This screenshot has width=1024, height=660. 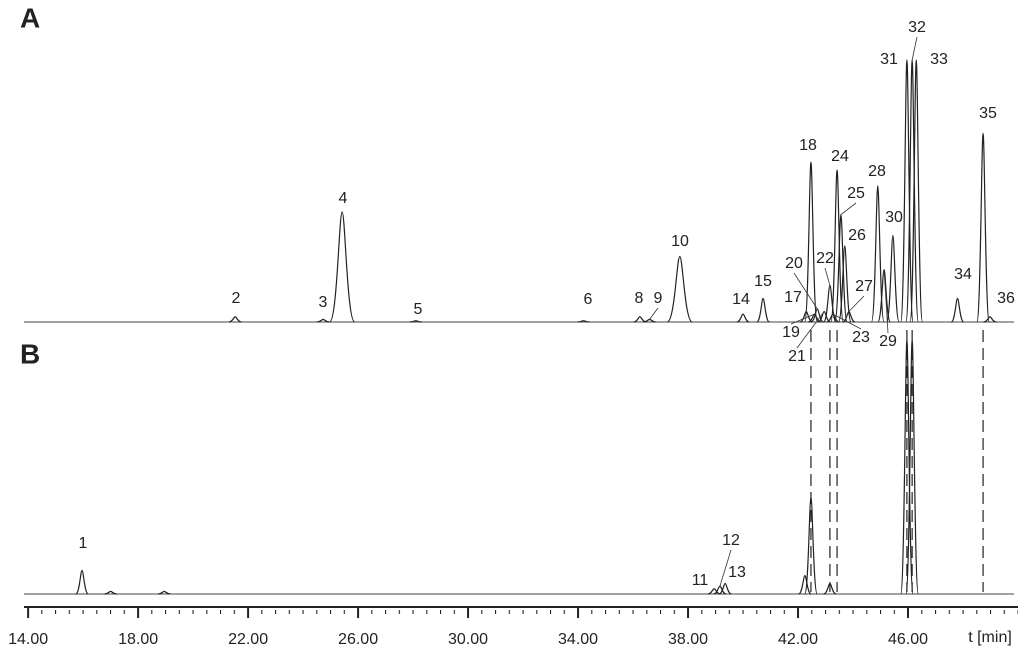 I want to click on peak-label: 1, so click(x=83, y=543).